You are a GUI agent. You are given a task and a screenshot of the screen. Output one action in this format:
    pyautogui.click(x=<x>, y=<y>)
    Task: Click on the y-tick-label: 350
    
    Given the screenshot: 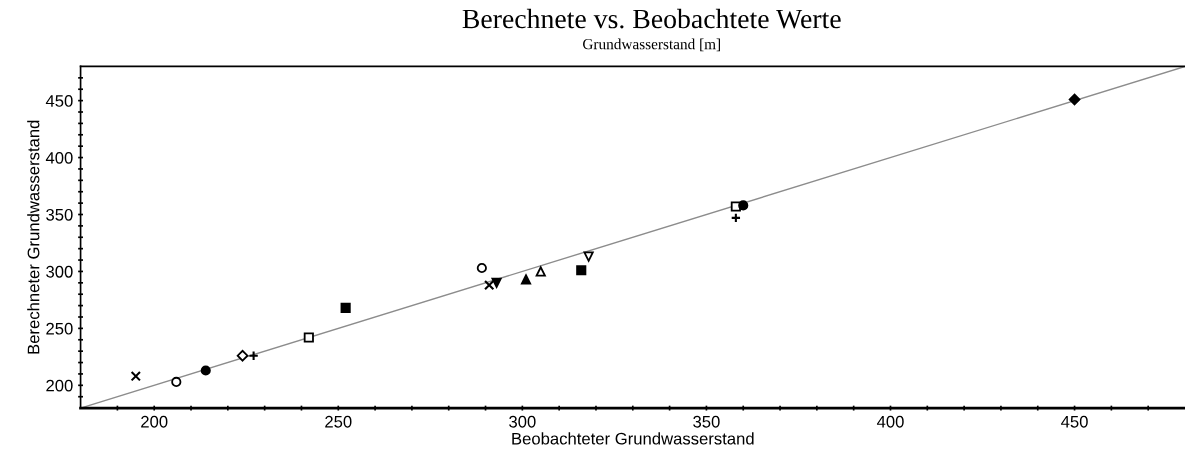 What is the action you would take?
    pyautogui.click(x=59, y=214)
    